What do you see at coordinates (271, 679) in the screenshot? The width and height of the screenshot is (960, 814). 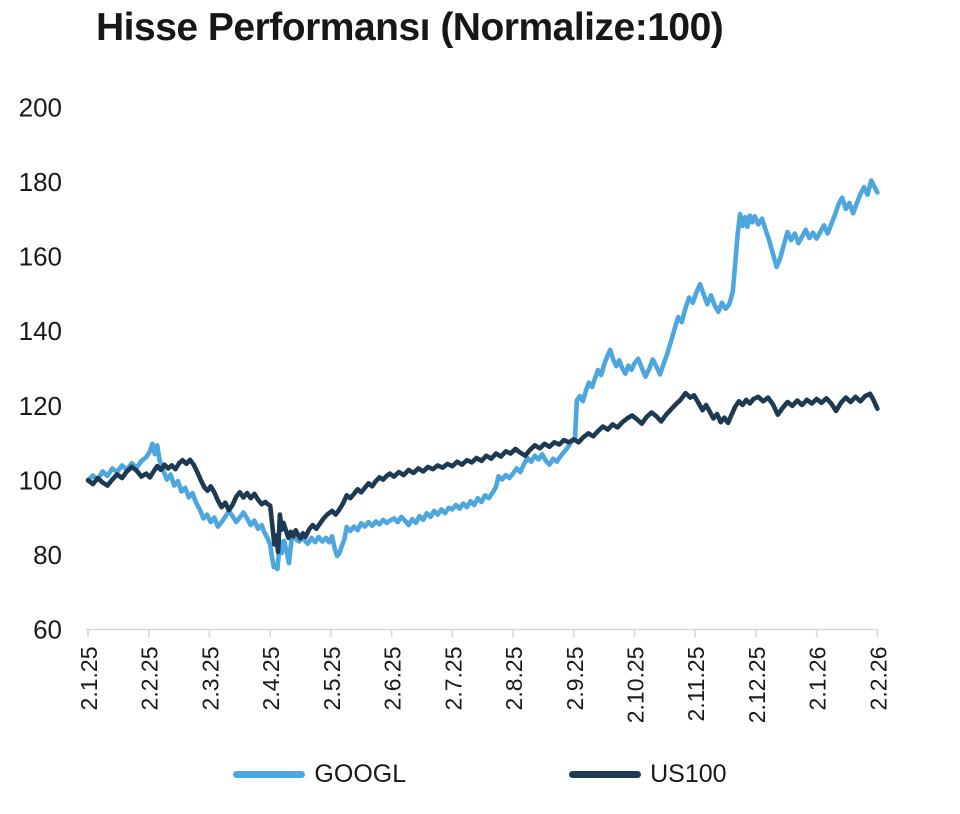 I see `x-axis-label: 2.4.25` at bounding box center [271, 679].